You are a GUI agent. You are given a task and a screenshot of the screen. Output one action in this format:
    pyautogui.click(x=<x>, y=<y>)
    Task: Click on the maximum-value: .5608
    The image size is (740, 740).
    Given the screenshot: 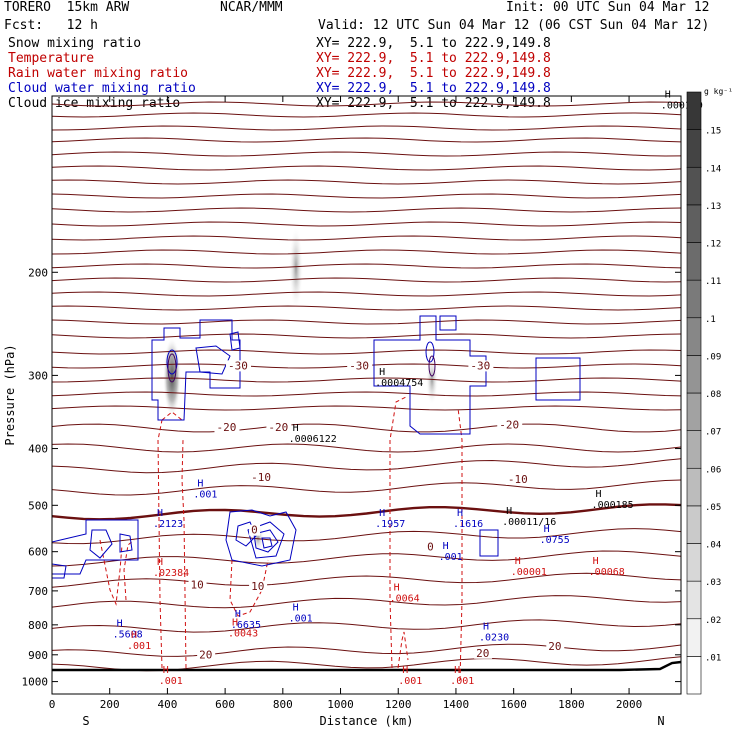 What is the action you would take?
    pyautogui.click(x=128, y=634)
    